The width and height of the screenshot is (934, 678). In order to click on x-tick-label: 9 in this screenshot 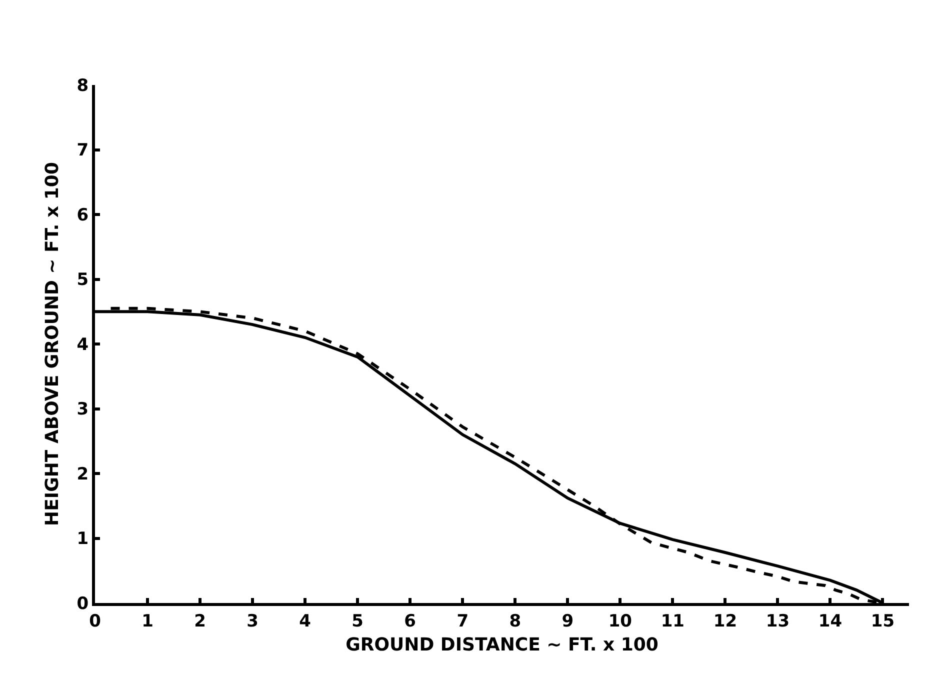, I will do `click(568, 621)`.